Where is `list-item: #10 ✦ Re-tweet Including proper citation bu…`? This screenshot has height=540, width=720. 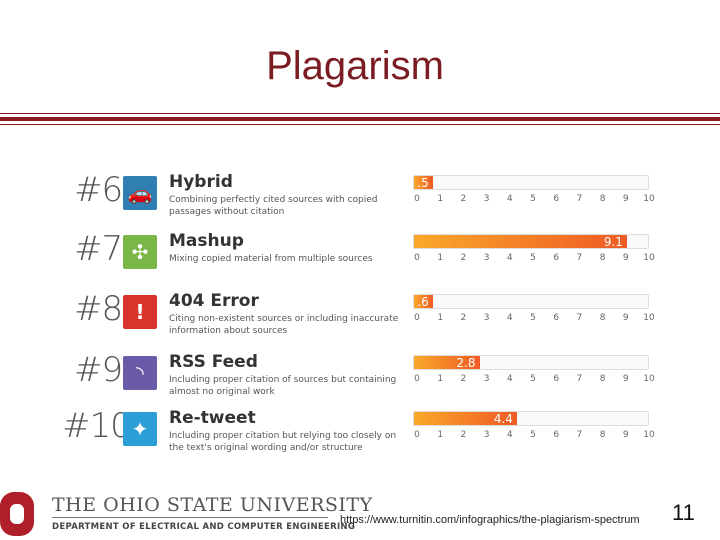
list-item: #10 ✦ Re-tweet Including proper citation bu… is located at coordinates (360, 436).